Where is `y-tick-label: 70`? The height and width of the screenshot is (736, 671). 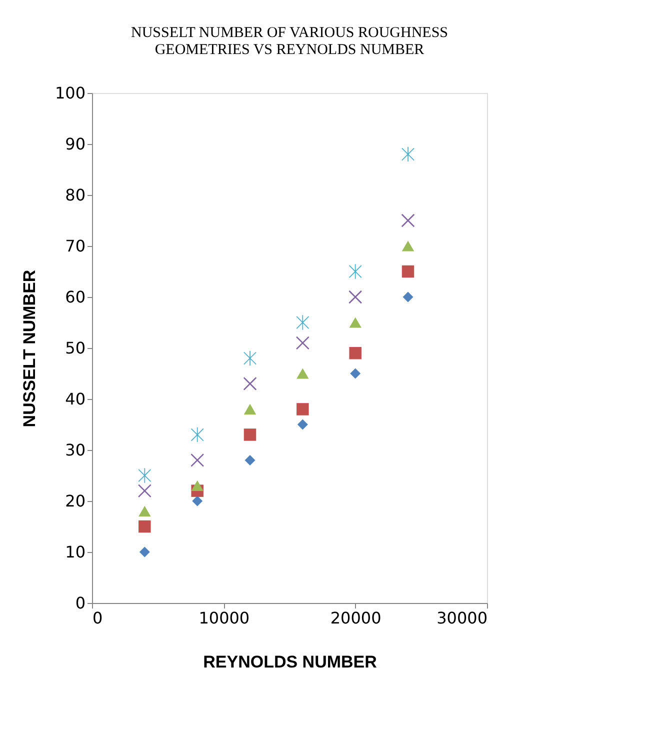 y-tick-label: 70 is located at coordinates (75, 246).